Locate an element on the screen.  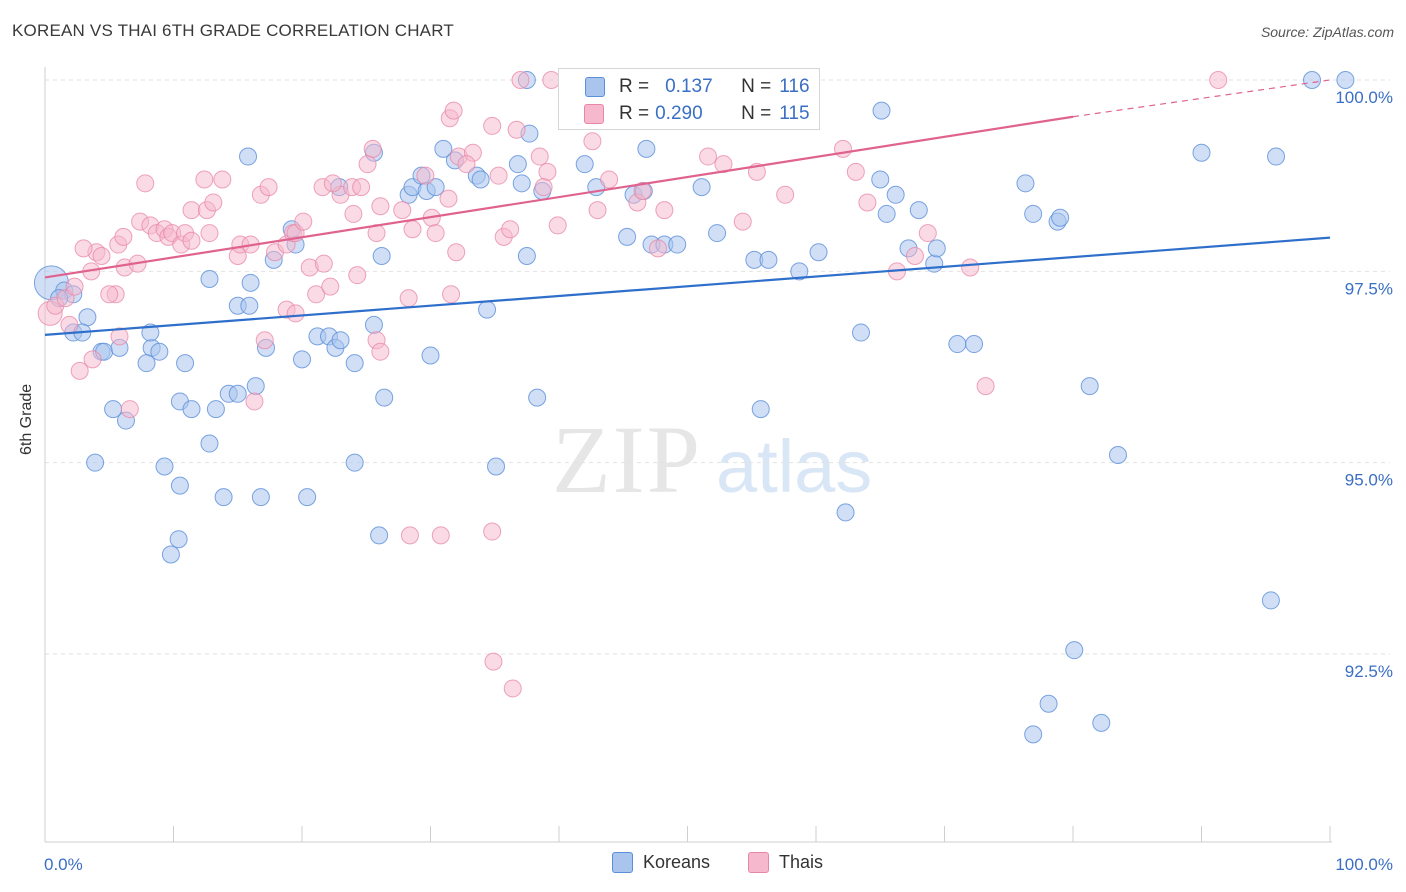
n-value: 115 is located at coordinates (794, 113).